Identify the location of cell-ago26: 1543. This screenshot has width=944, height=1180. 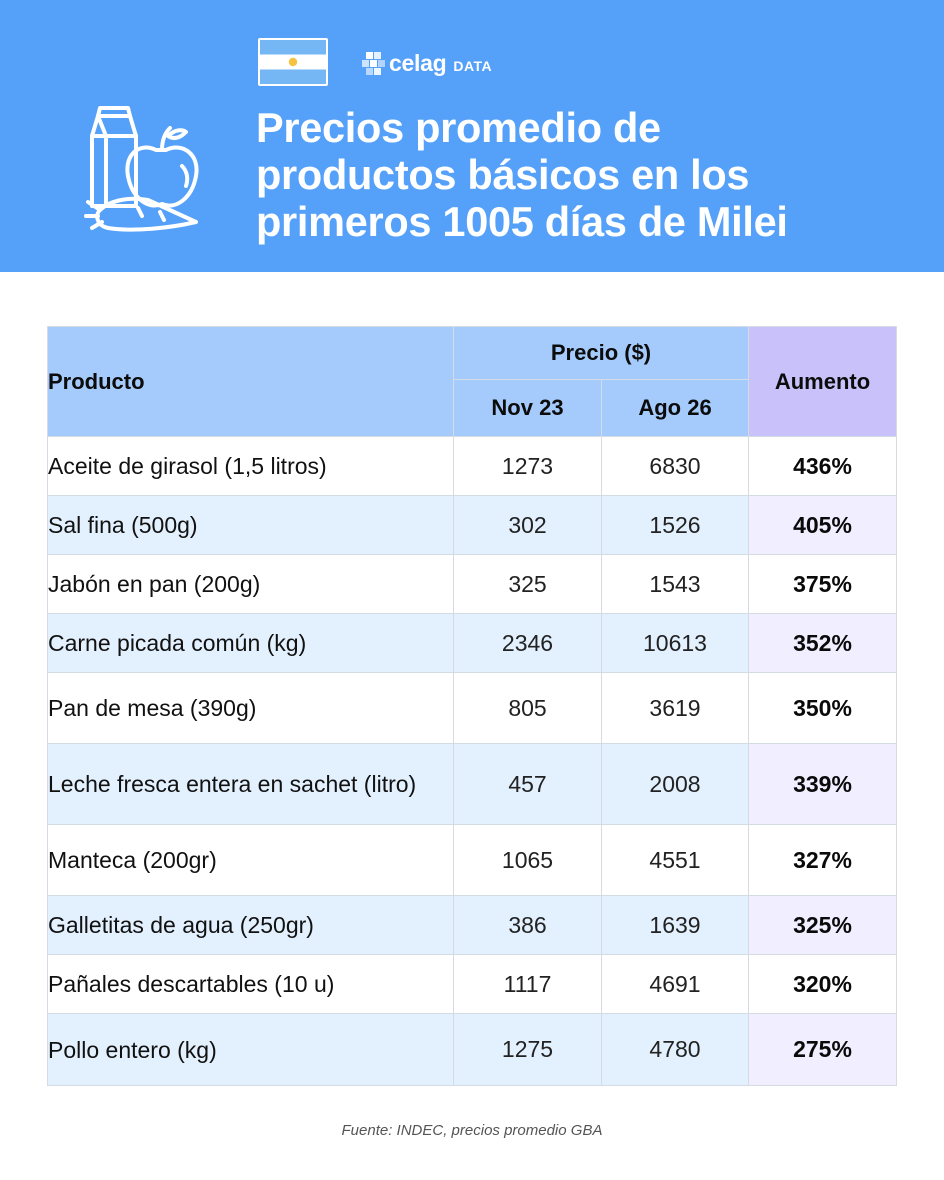
(675, 584).